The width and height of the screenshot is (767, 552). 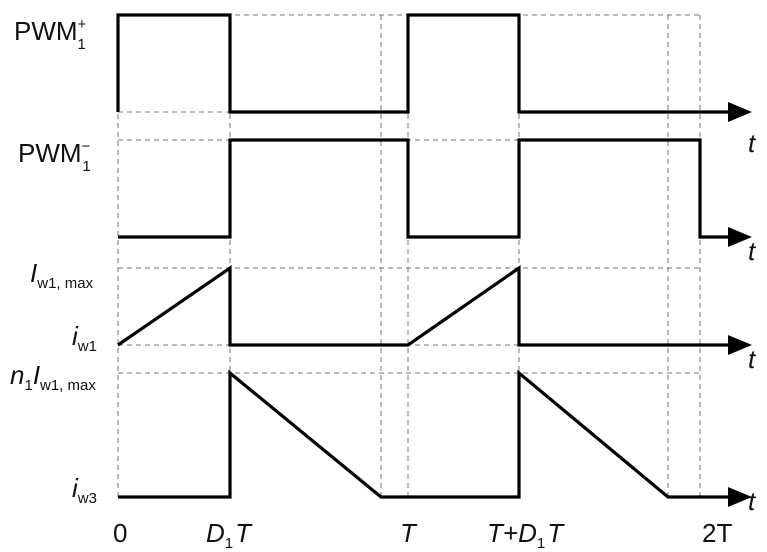 What do you see at coordinates (526, 535) in the screenshot?
I see `tick-t-plus-d1t: T+D1T` at bounding box center [526, 535].